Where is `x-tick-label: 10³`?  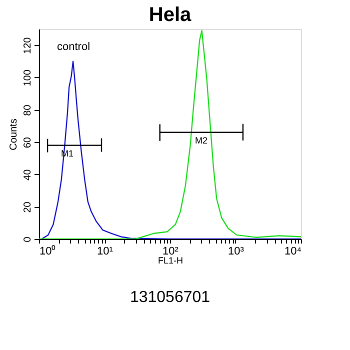 x-tick-label: 10³ is located at coordinates (236, 252).